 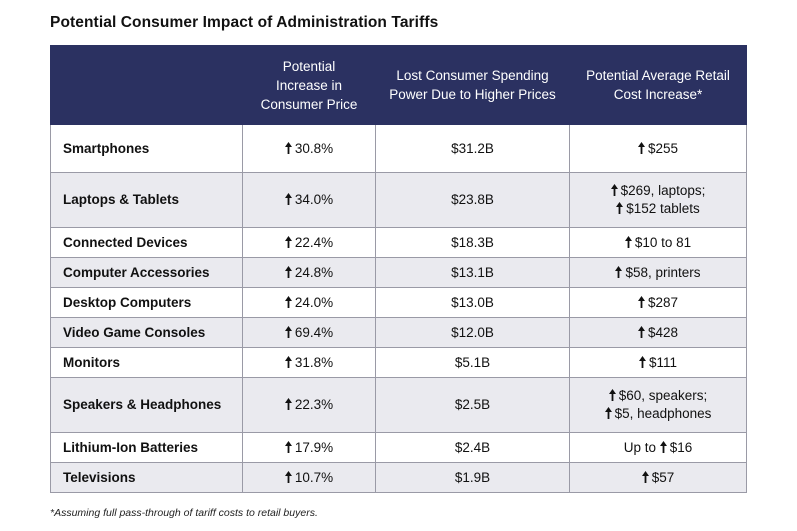 What do you see at coordinates (663, 332) in the screenshot?
I see `retail-increase-value: $428` at bounding box center [663, 332].